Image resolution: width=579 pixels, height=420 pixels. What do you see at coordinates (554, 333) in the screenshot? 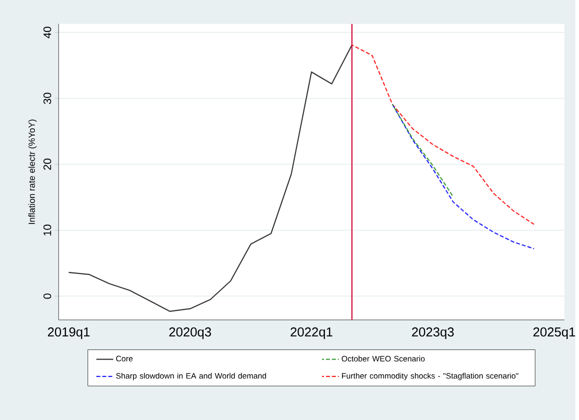
I see `x-tick-label: 2025q1` at bounding box center [554, 333].